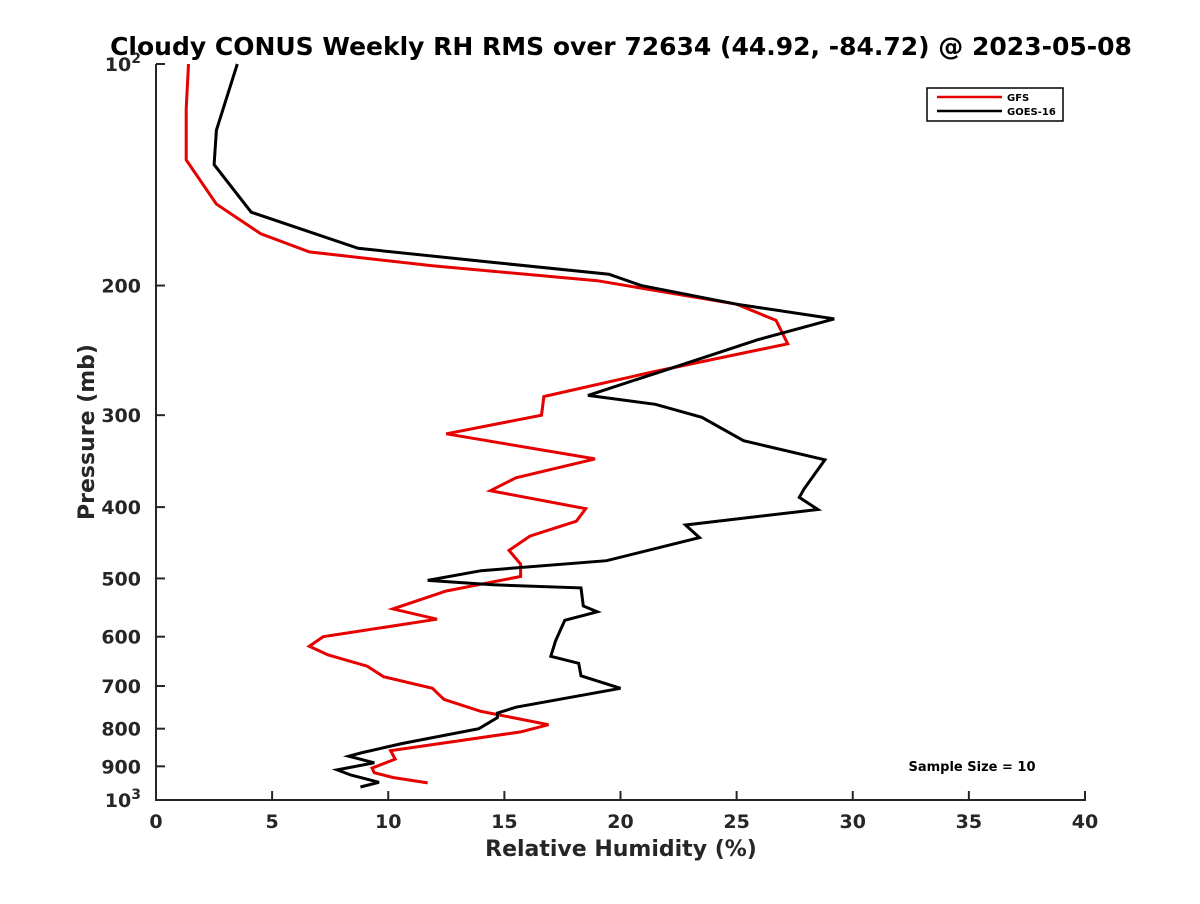 The height and width of the screenshot is (904, 1200). Describe the element at coordinates (272, 822) in the screenshot. I see `x-tick-label: 5` at that location.